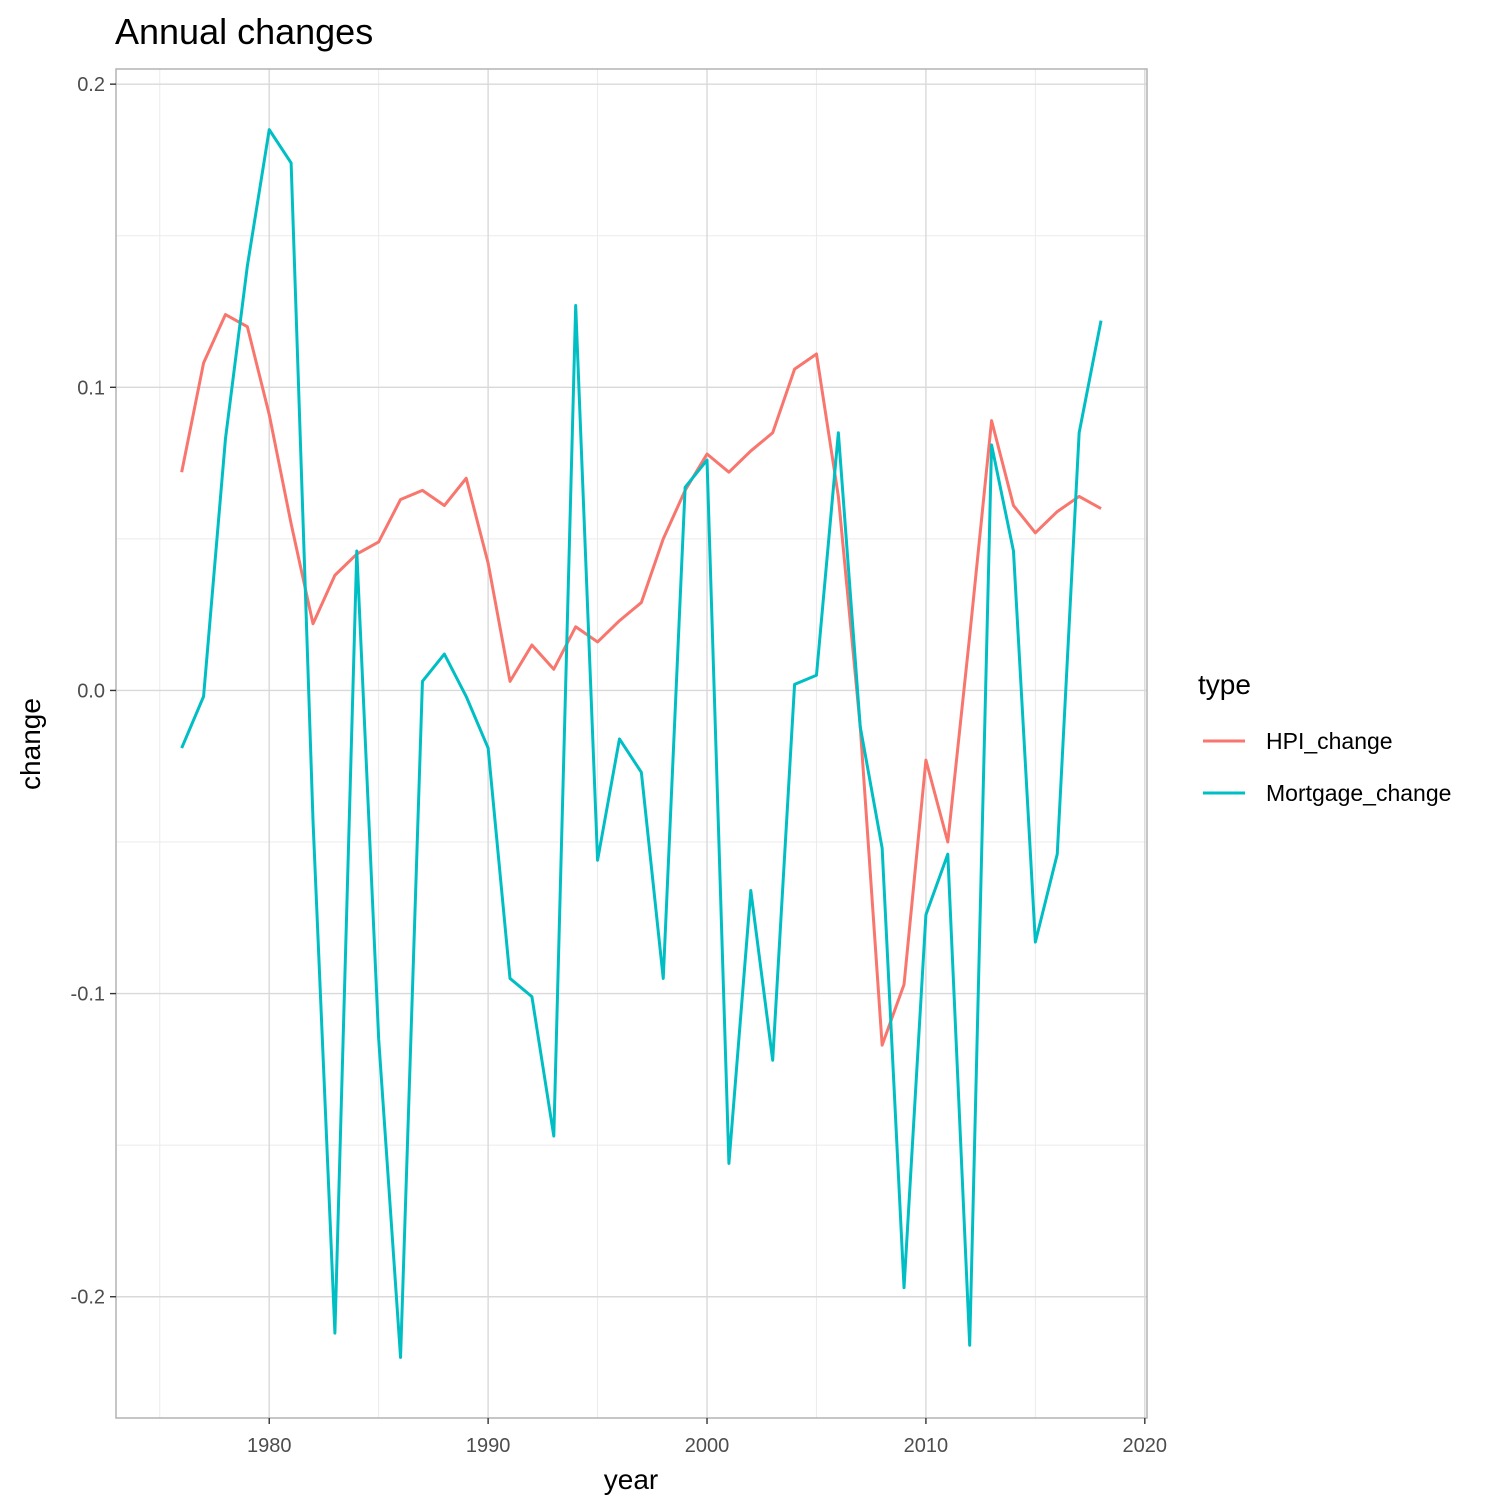 The width and height of the screenshot is (1512, 1512). What do you see at coordinates (244, 31) in the screenshot?
I see `chart-title: Annual changes` at bounding box center [244, 31].